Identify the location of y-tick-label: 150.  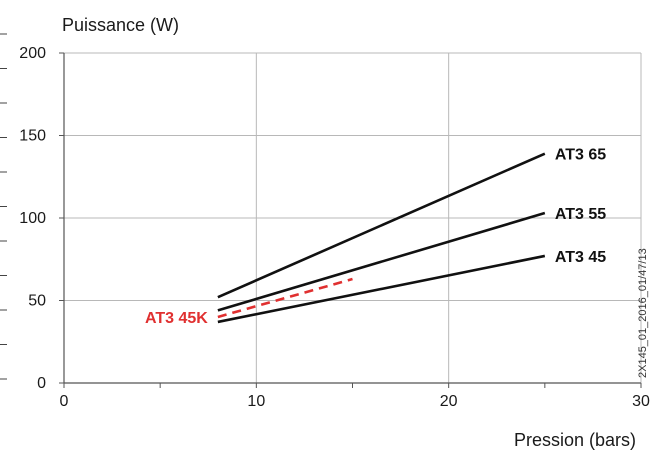
(32, 136).